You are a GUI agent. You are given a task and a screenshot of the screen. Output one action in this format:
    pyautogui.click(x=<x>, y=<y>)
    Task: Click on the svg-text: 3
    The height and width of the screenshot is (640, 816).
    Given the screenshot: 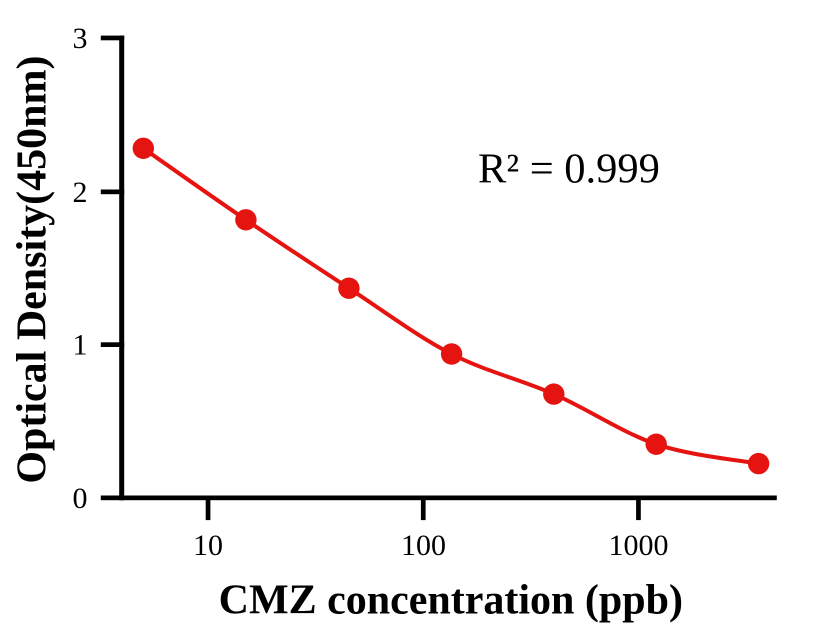 What is the action you would take?
    pyautogui.click(x=80, y=38)
    